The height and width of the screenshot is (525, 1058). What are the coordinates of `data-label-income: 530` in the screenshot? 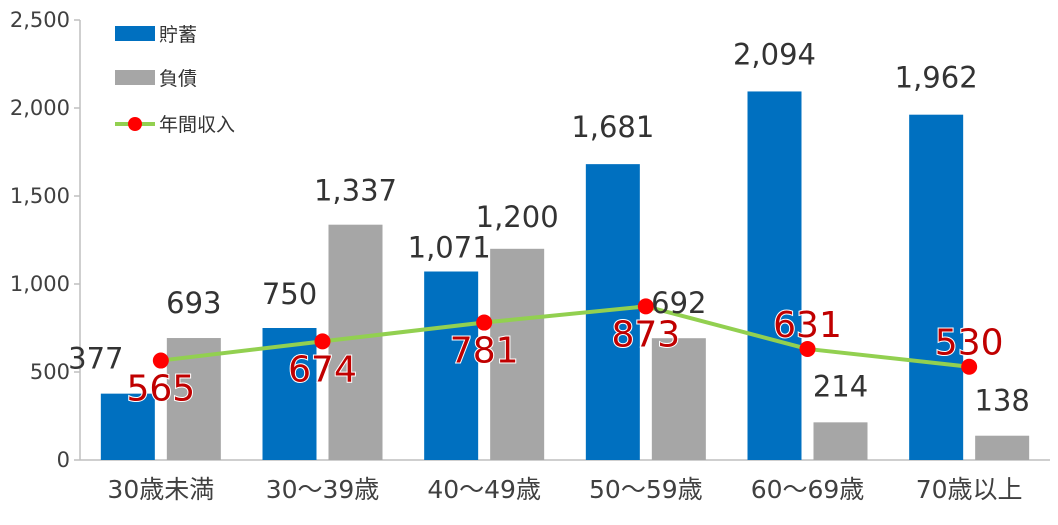 It's located at (969, 343).